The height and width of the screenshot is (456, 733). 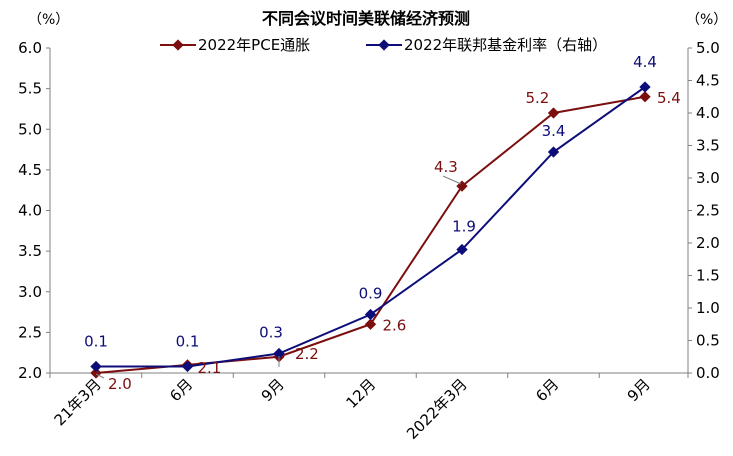 What do you see at coordinates (120, 384) in the screenshot?
I see `data-label-0: 2.0` at bounding box center [120, 384].